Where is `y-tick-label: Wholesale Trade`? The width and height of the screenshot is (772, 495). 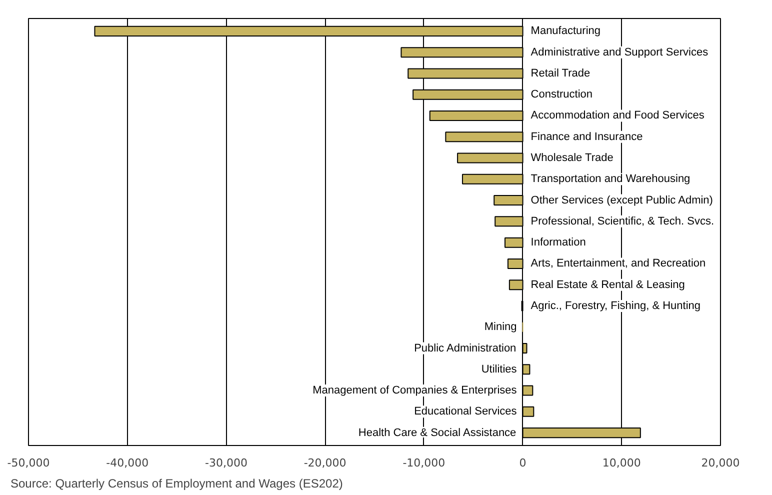 y-tick-label: Wholesale Trade is located at coordinates (572, 158).